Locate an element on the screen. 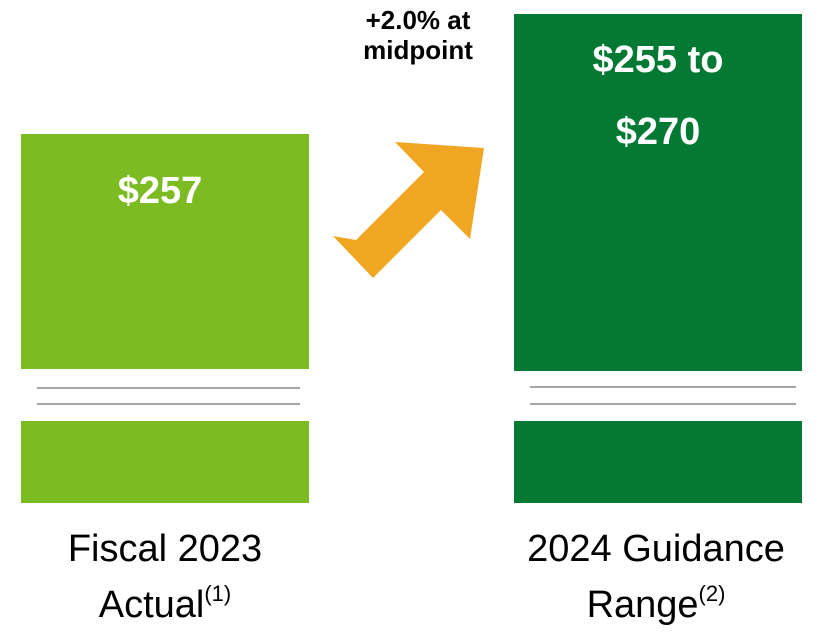 The height and width of the screenshot is (633, 829). value-label: $255 to is located at coordinates (658, 60).